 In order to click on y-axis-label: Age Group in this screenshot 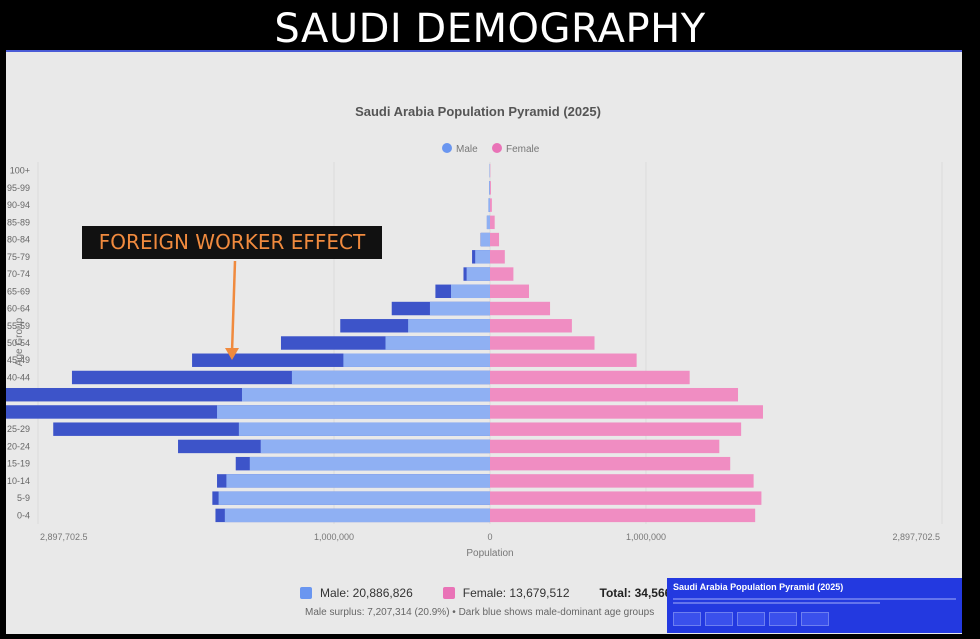, I will do `click(19, 341)`.